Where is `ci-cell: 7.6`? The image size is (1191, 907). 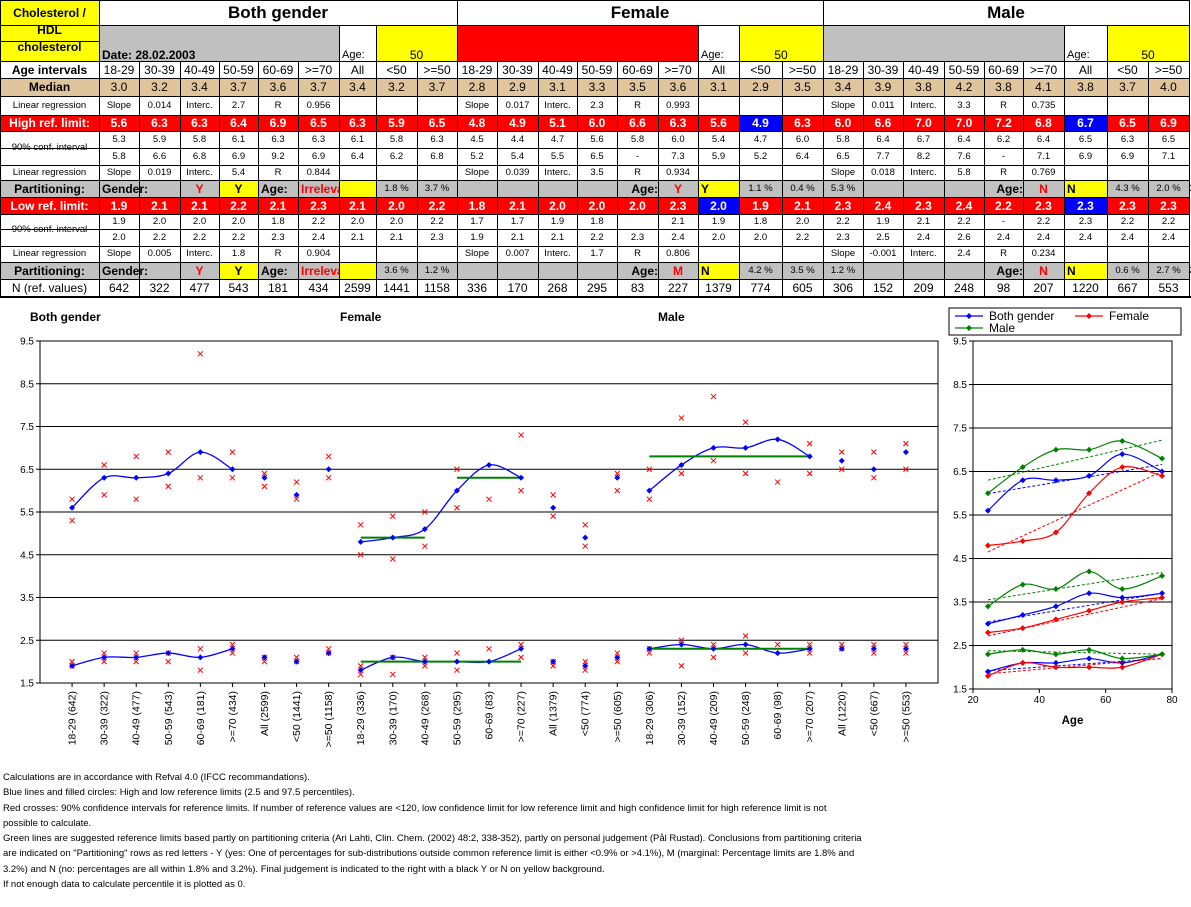
ci-cell: 7.6 is located at coordinates (964, 156).